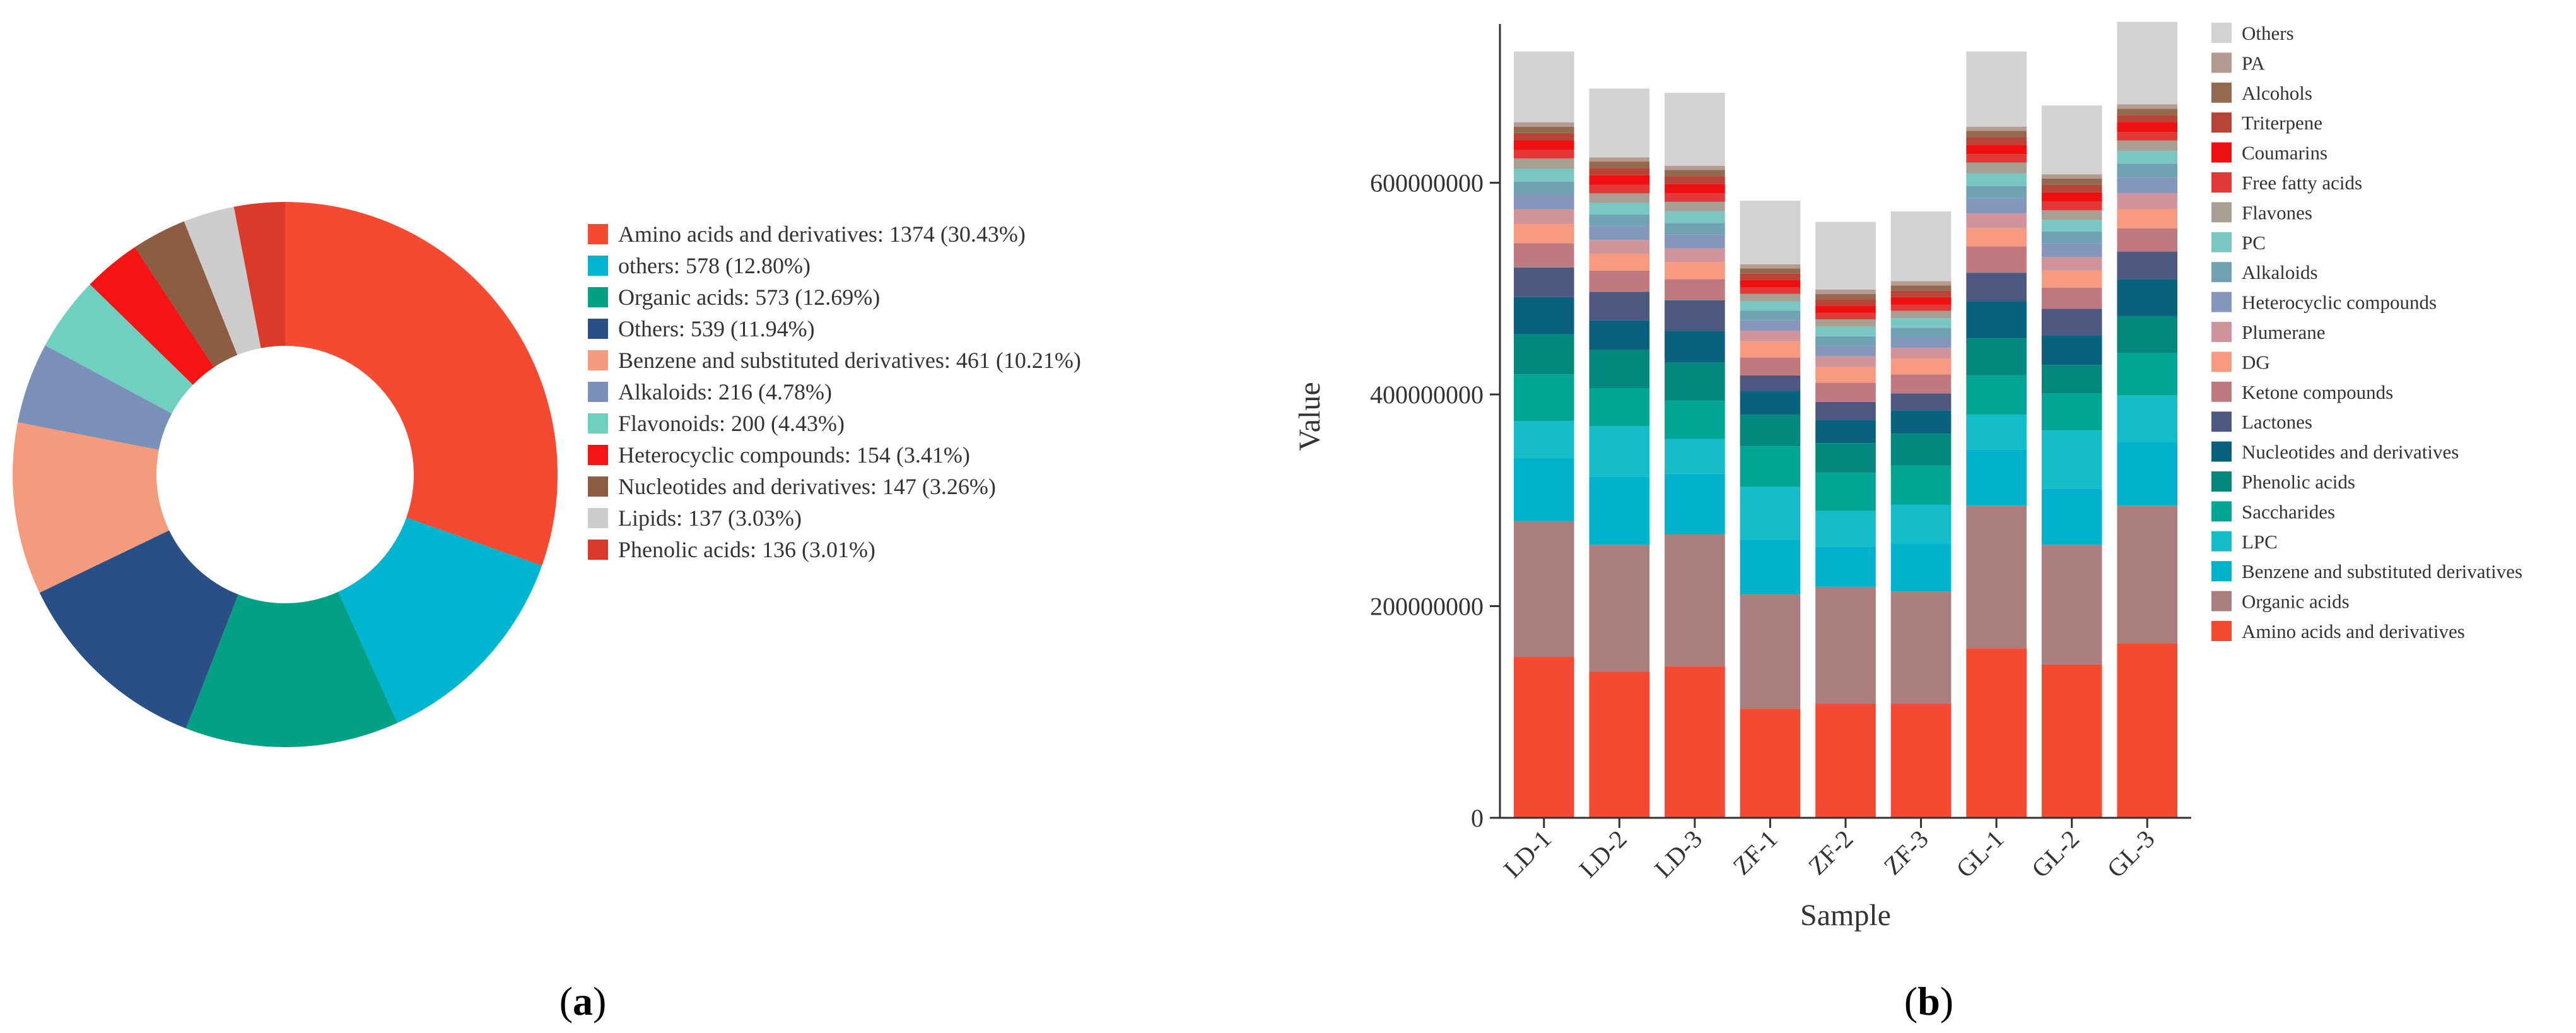  Describe the element at coordinates (2256, 362) in the screenshot. I see `legend-label-b-dg-11: DG` at that location.